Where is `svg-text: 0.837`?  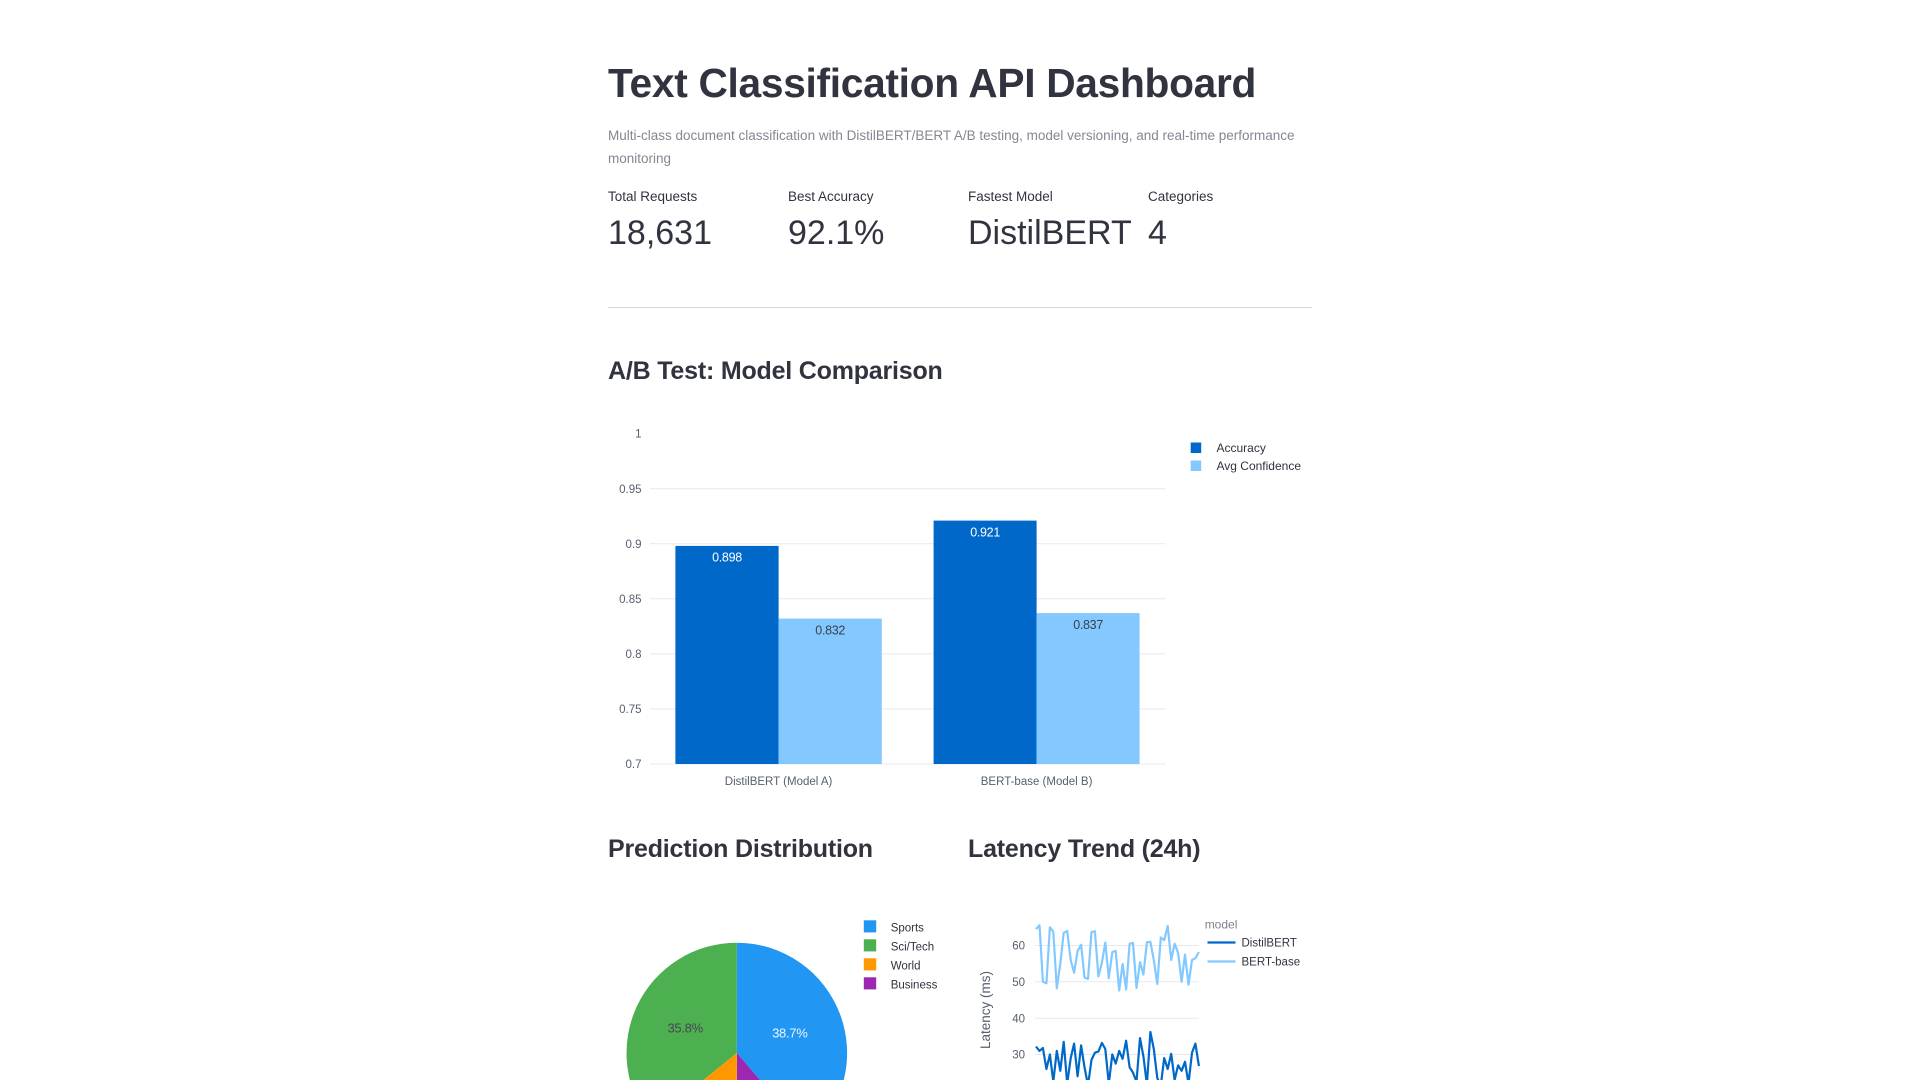
svg-text: 0.837 is located at coordinates (1088, 625).